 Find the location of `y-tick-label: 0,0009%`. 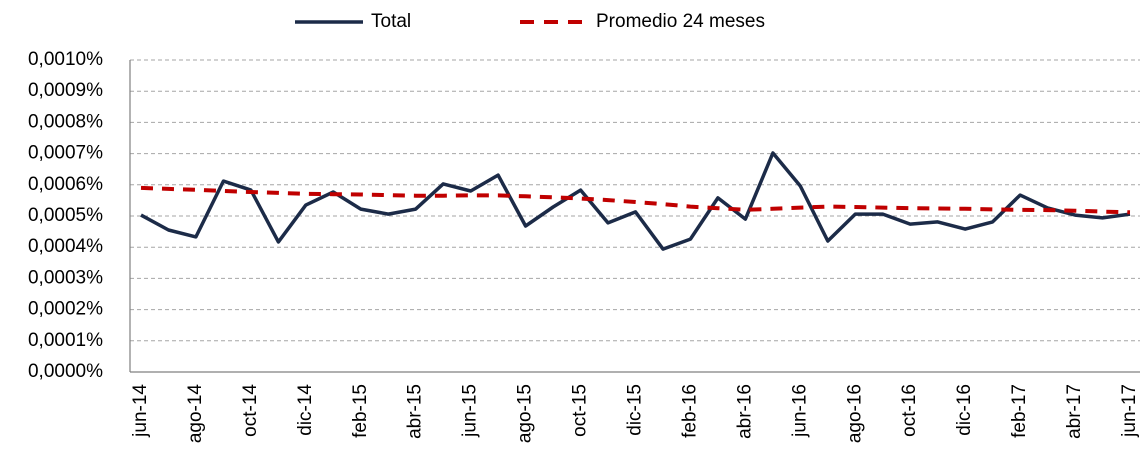

y-tick-label: 0,0009% is located at coordinates (65, 90).